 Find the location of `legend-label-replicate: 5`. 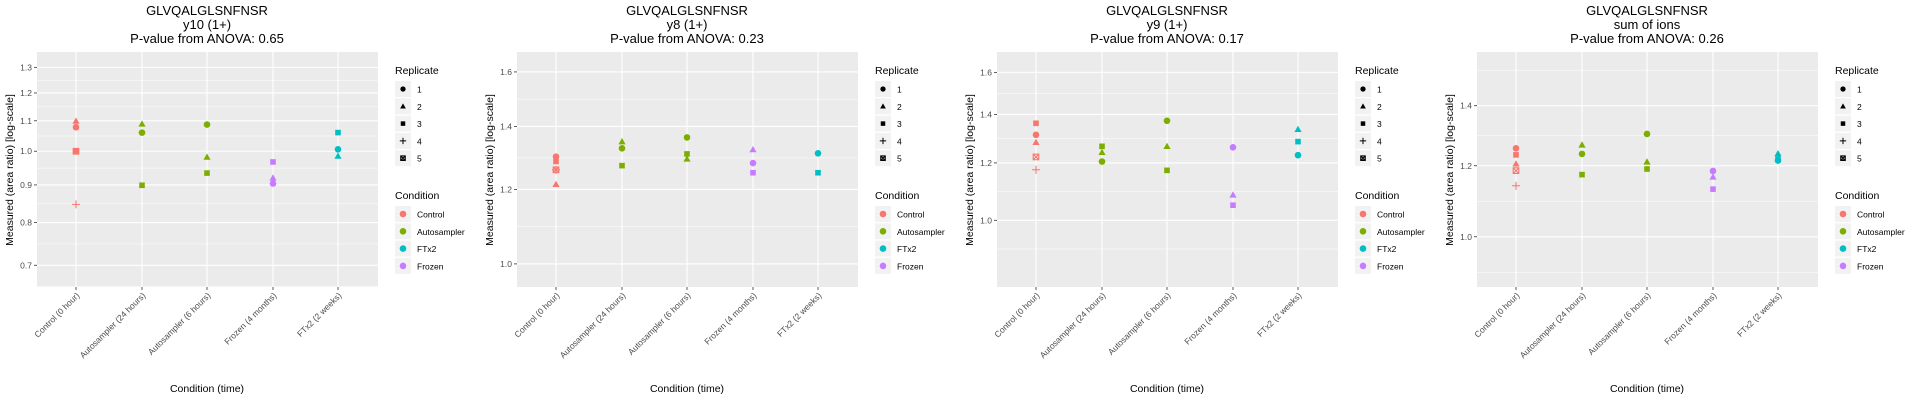

legend-label-replicate: 5 is located at coordinates (419, 159).